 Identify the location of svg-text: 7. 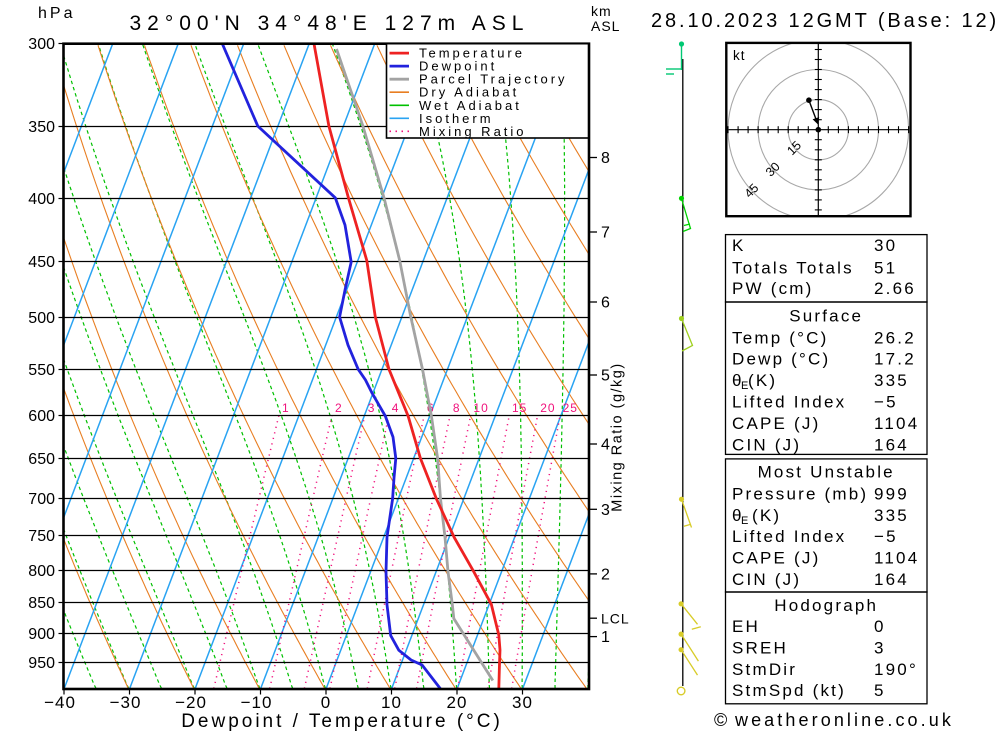
(605, 233).